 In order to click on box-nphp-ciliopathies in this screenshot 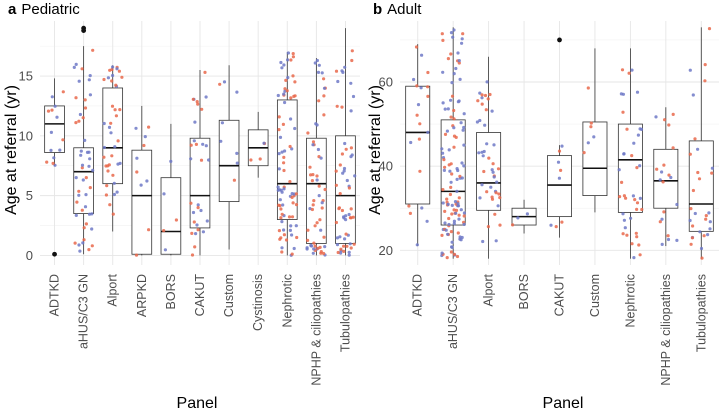, I will do `click(666, 177)`.